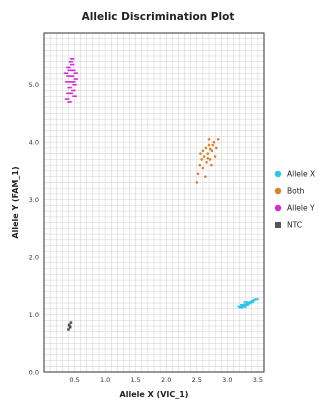  I want to click on y-tick-label: 2.0, so click(34, 258).